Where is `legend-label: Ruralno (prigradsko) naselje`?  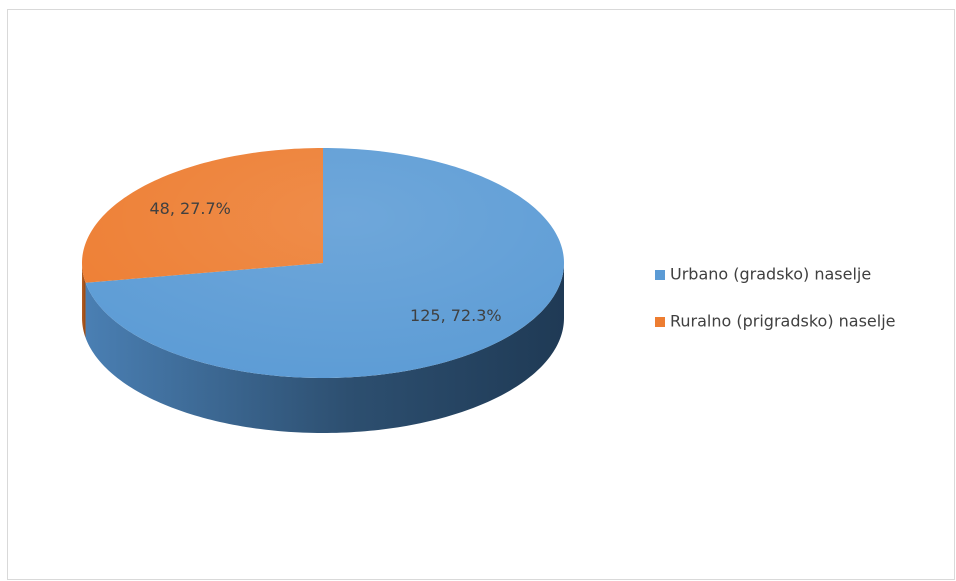
legend-label: Ruralno (prigradsko) naselje is located at coordinates (783, 321).